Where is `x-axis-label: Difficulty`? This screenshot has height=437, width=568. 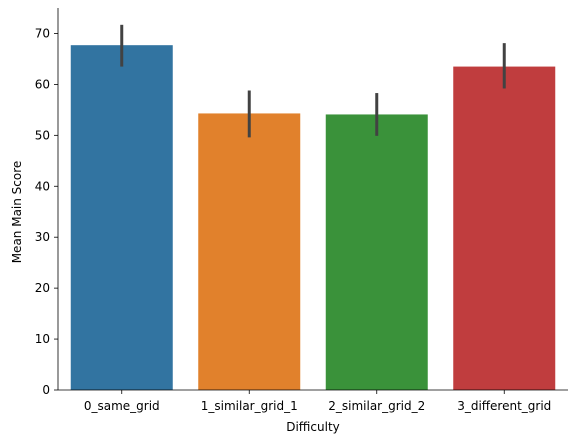 x-axis-label: Difficulty is located at coordinates (313, 427).